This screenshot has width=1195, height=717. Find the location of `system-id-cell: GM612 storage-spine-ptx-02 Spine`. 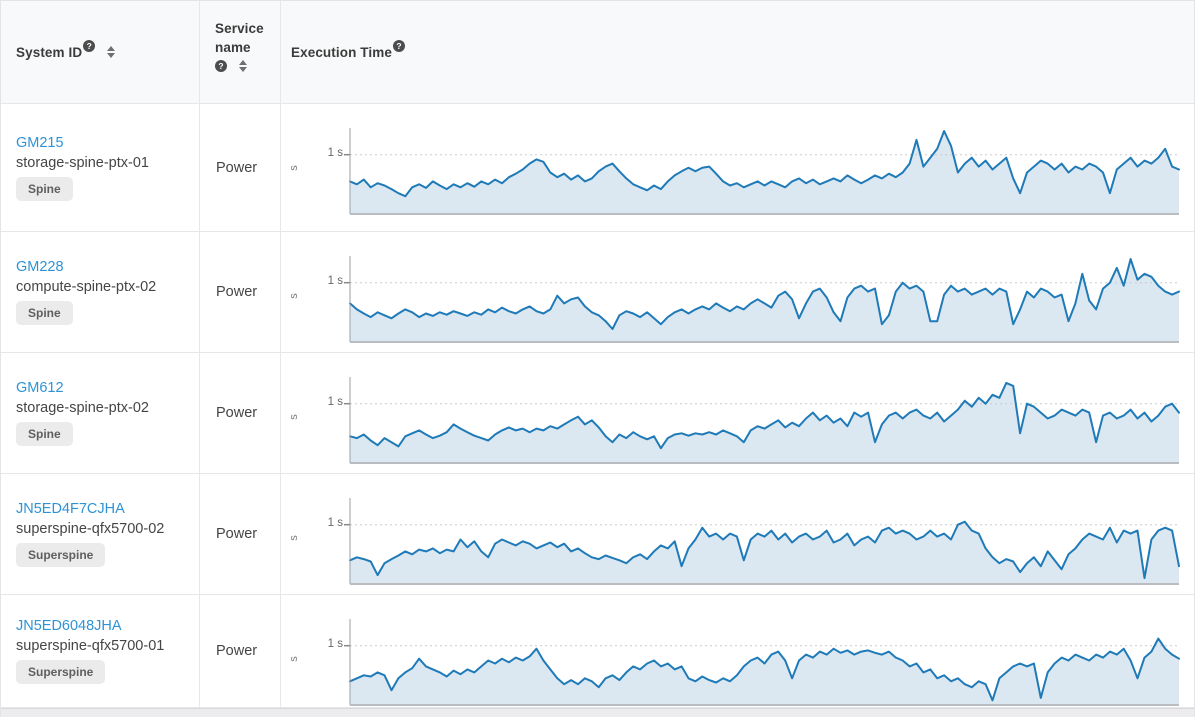

system-id-cell: GM612 storage-spine-ptx-02 Spine is located at coordinates (100, 413).